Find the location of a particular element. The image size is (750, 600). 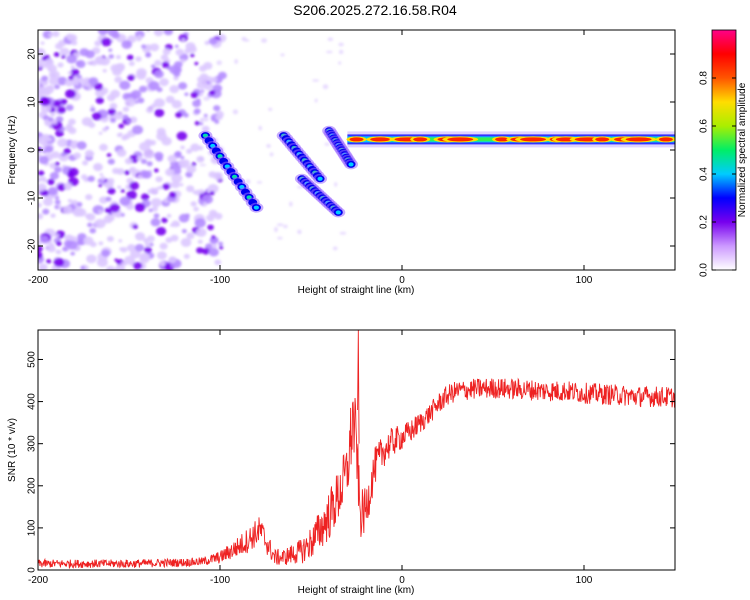

colorbar-tick-label: 0.4 is located at coordinates (704, 174).